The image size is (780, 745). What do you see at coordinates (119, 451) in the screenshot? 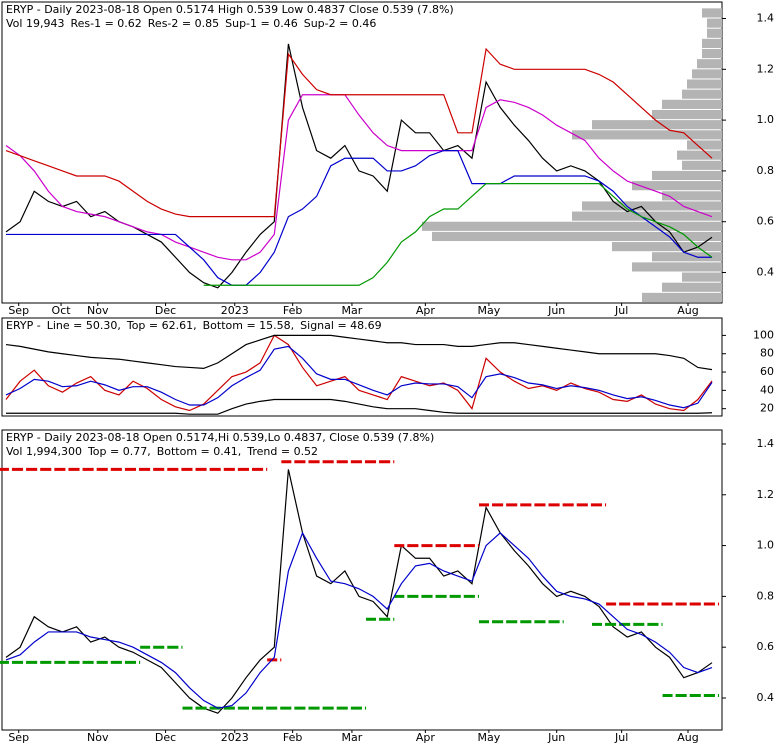
I see `legend-entry: Top = 0.77,` at bounding box center [119, 451].